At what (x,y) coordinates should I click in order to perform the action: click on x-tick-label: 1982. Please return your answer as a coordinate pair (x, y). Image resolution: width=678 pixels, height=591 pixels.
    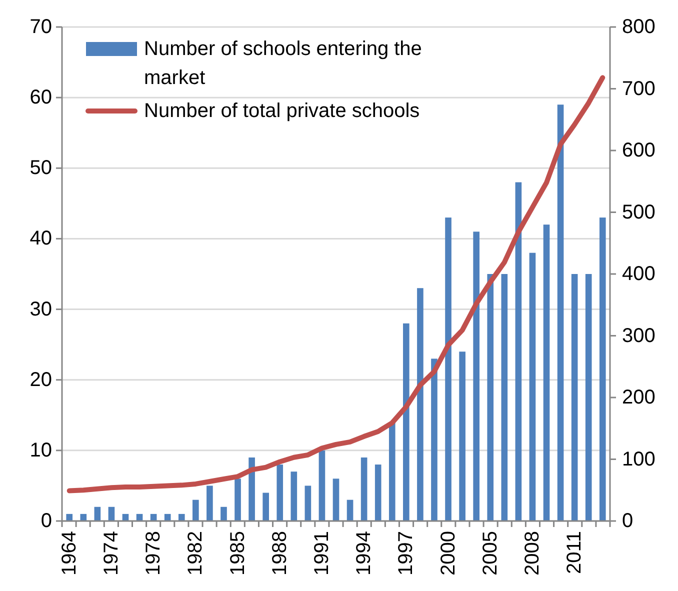
    Looking at the image, I should click on (195, 553).